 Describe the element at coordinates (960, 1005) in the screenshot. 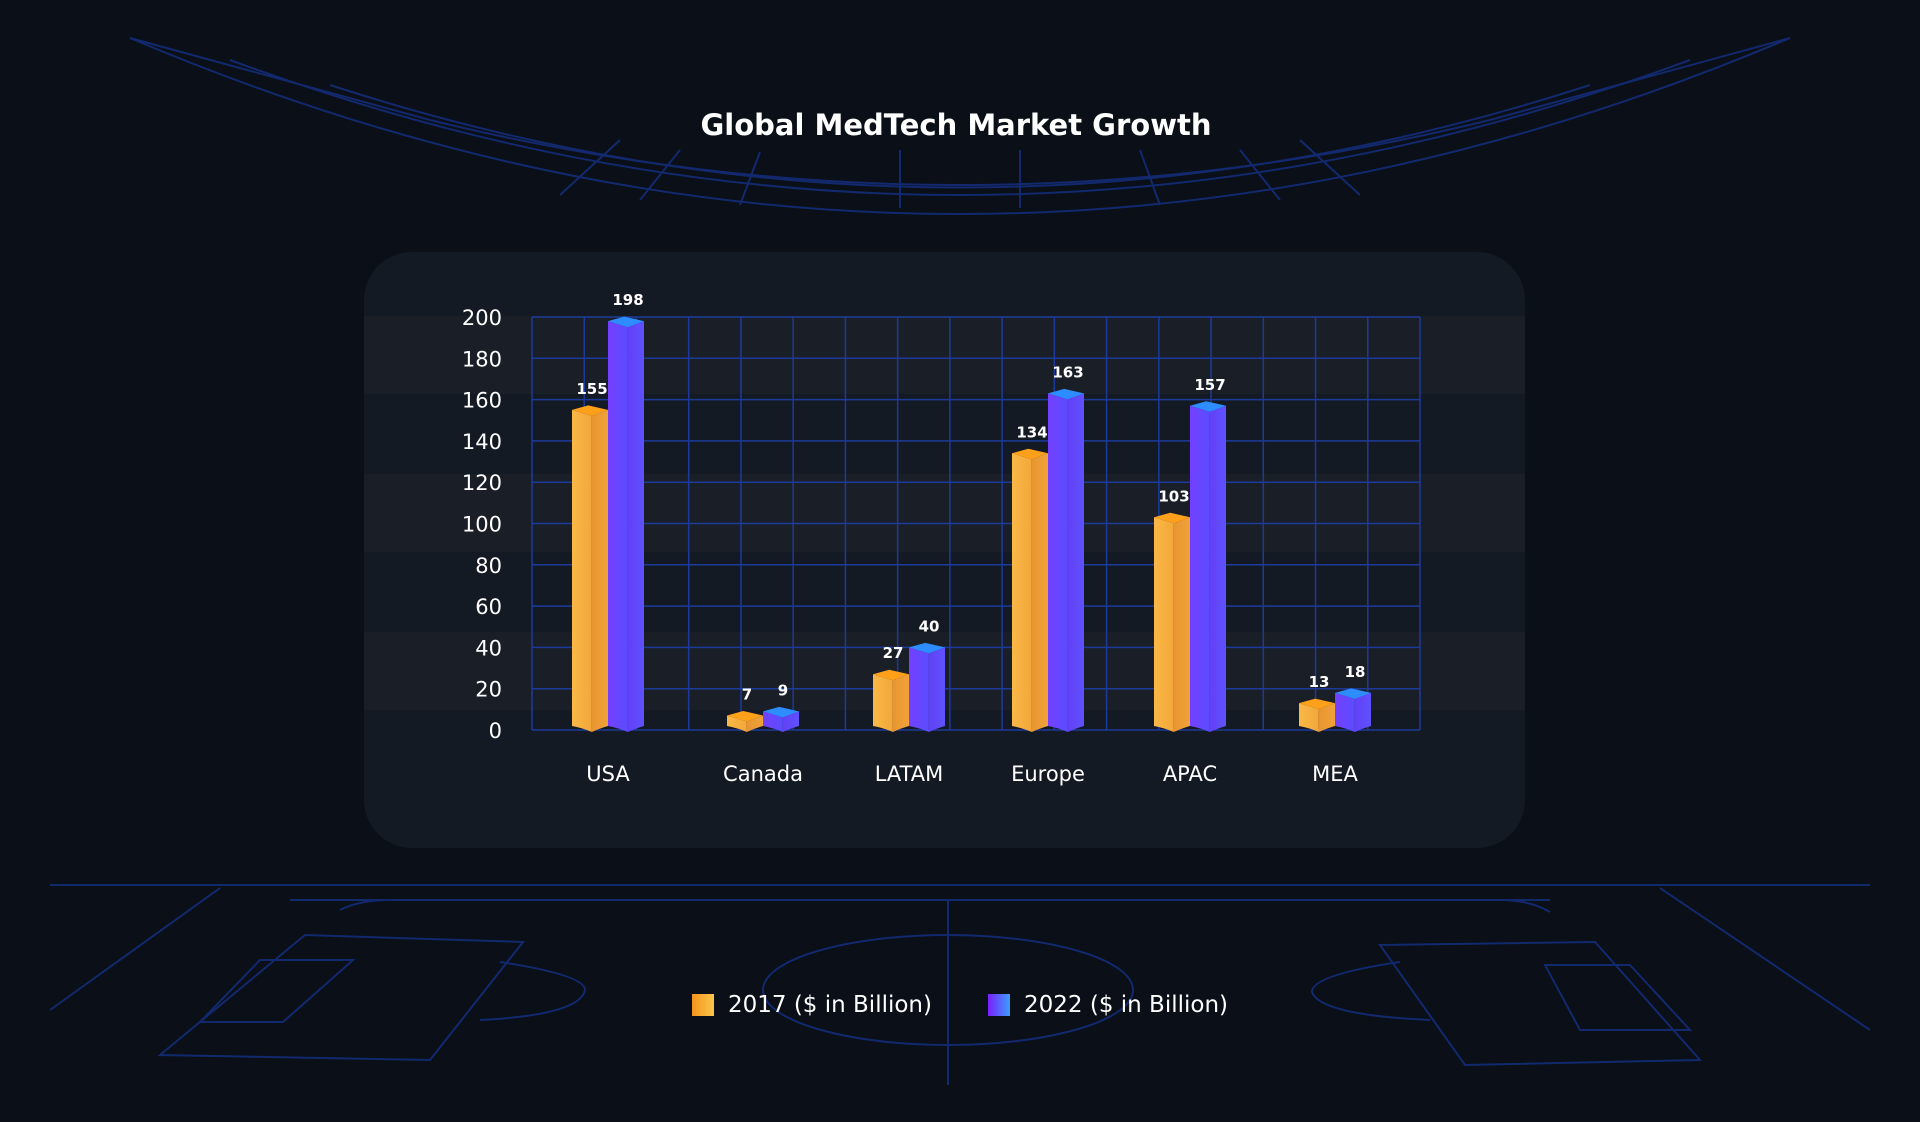

I see `legend: 2017 ($ in Billion) 2022 ($ in Billion)` at that location.